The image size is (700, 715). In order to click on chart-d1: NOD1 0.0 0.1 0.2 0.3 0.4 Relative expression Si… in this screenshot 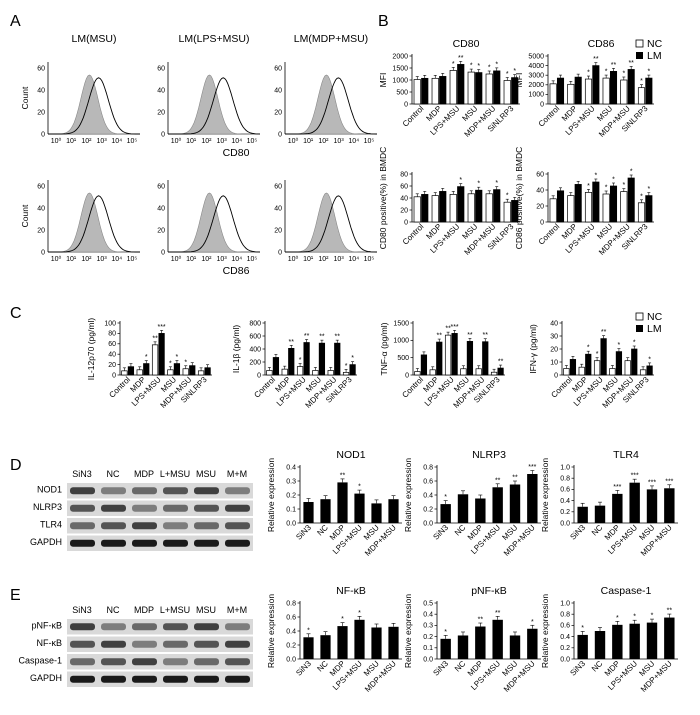, I will do `click(334, 503)`.